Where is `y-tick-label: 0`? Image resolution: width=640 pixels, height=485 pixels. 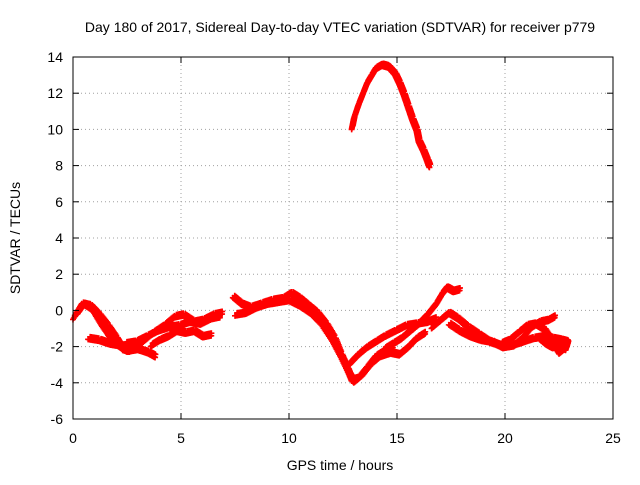 y-tick-label: 0 is located at coordinates (59, 310).